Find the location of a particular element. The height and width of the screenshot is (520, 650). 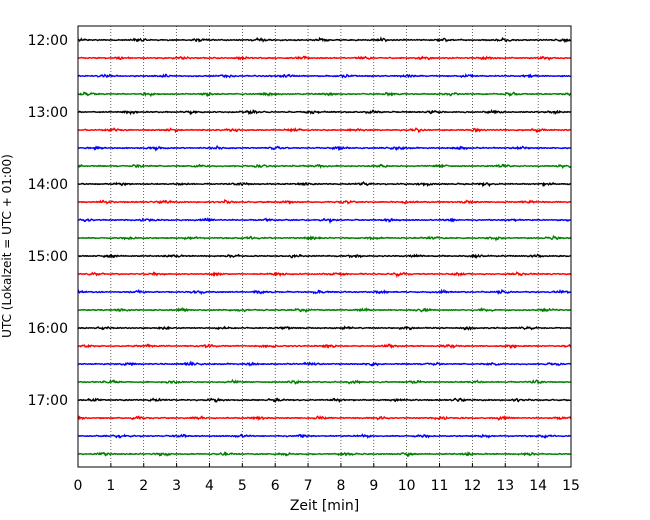

x-tick-label: 13 is located at coordinates (505, 486).